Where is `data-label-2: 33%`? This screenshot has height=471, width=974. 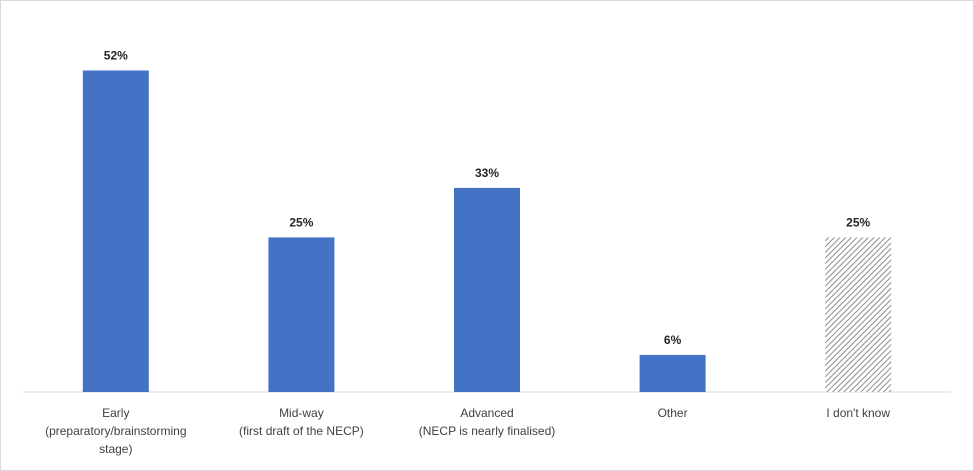 data-label-2: 33% is located at coordinates (487, 173).